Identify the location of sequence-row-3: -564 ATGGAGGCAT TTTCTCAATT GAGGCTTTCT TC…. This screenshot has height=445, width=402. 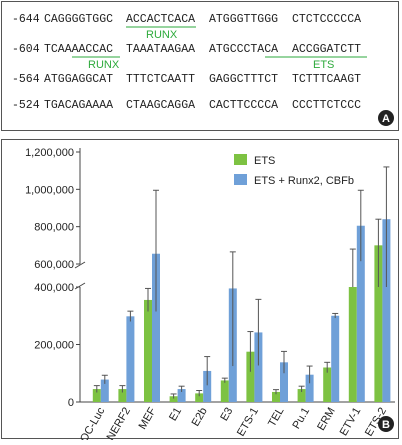
(186, 79).